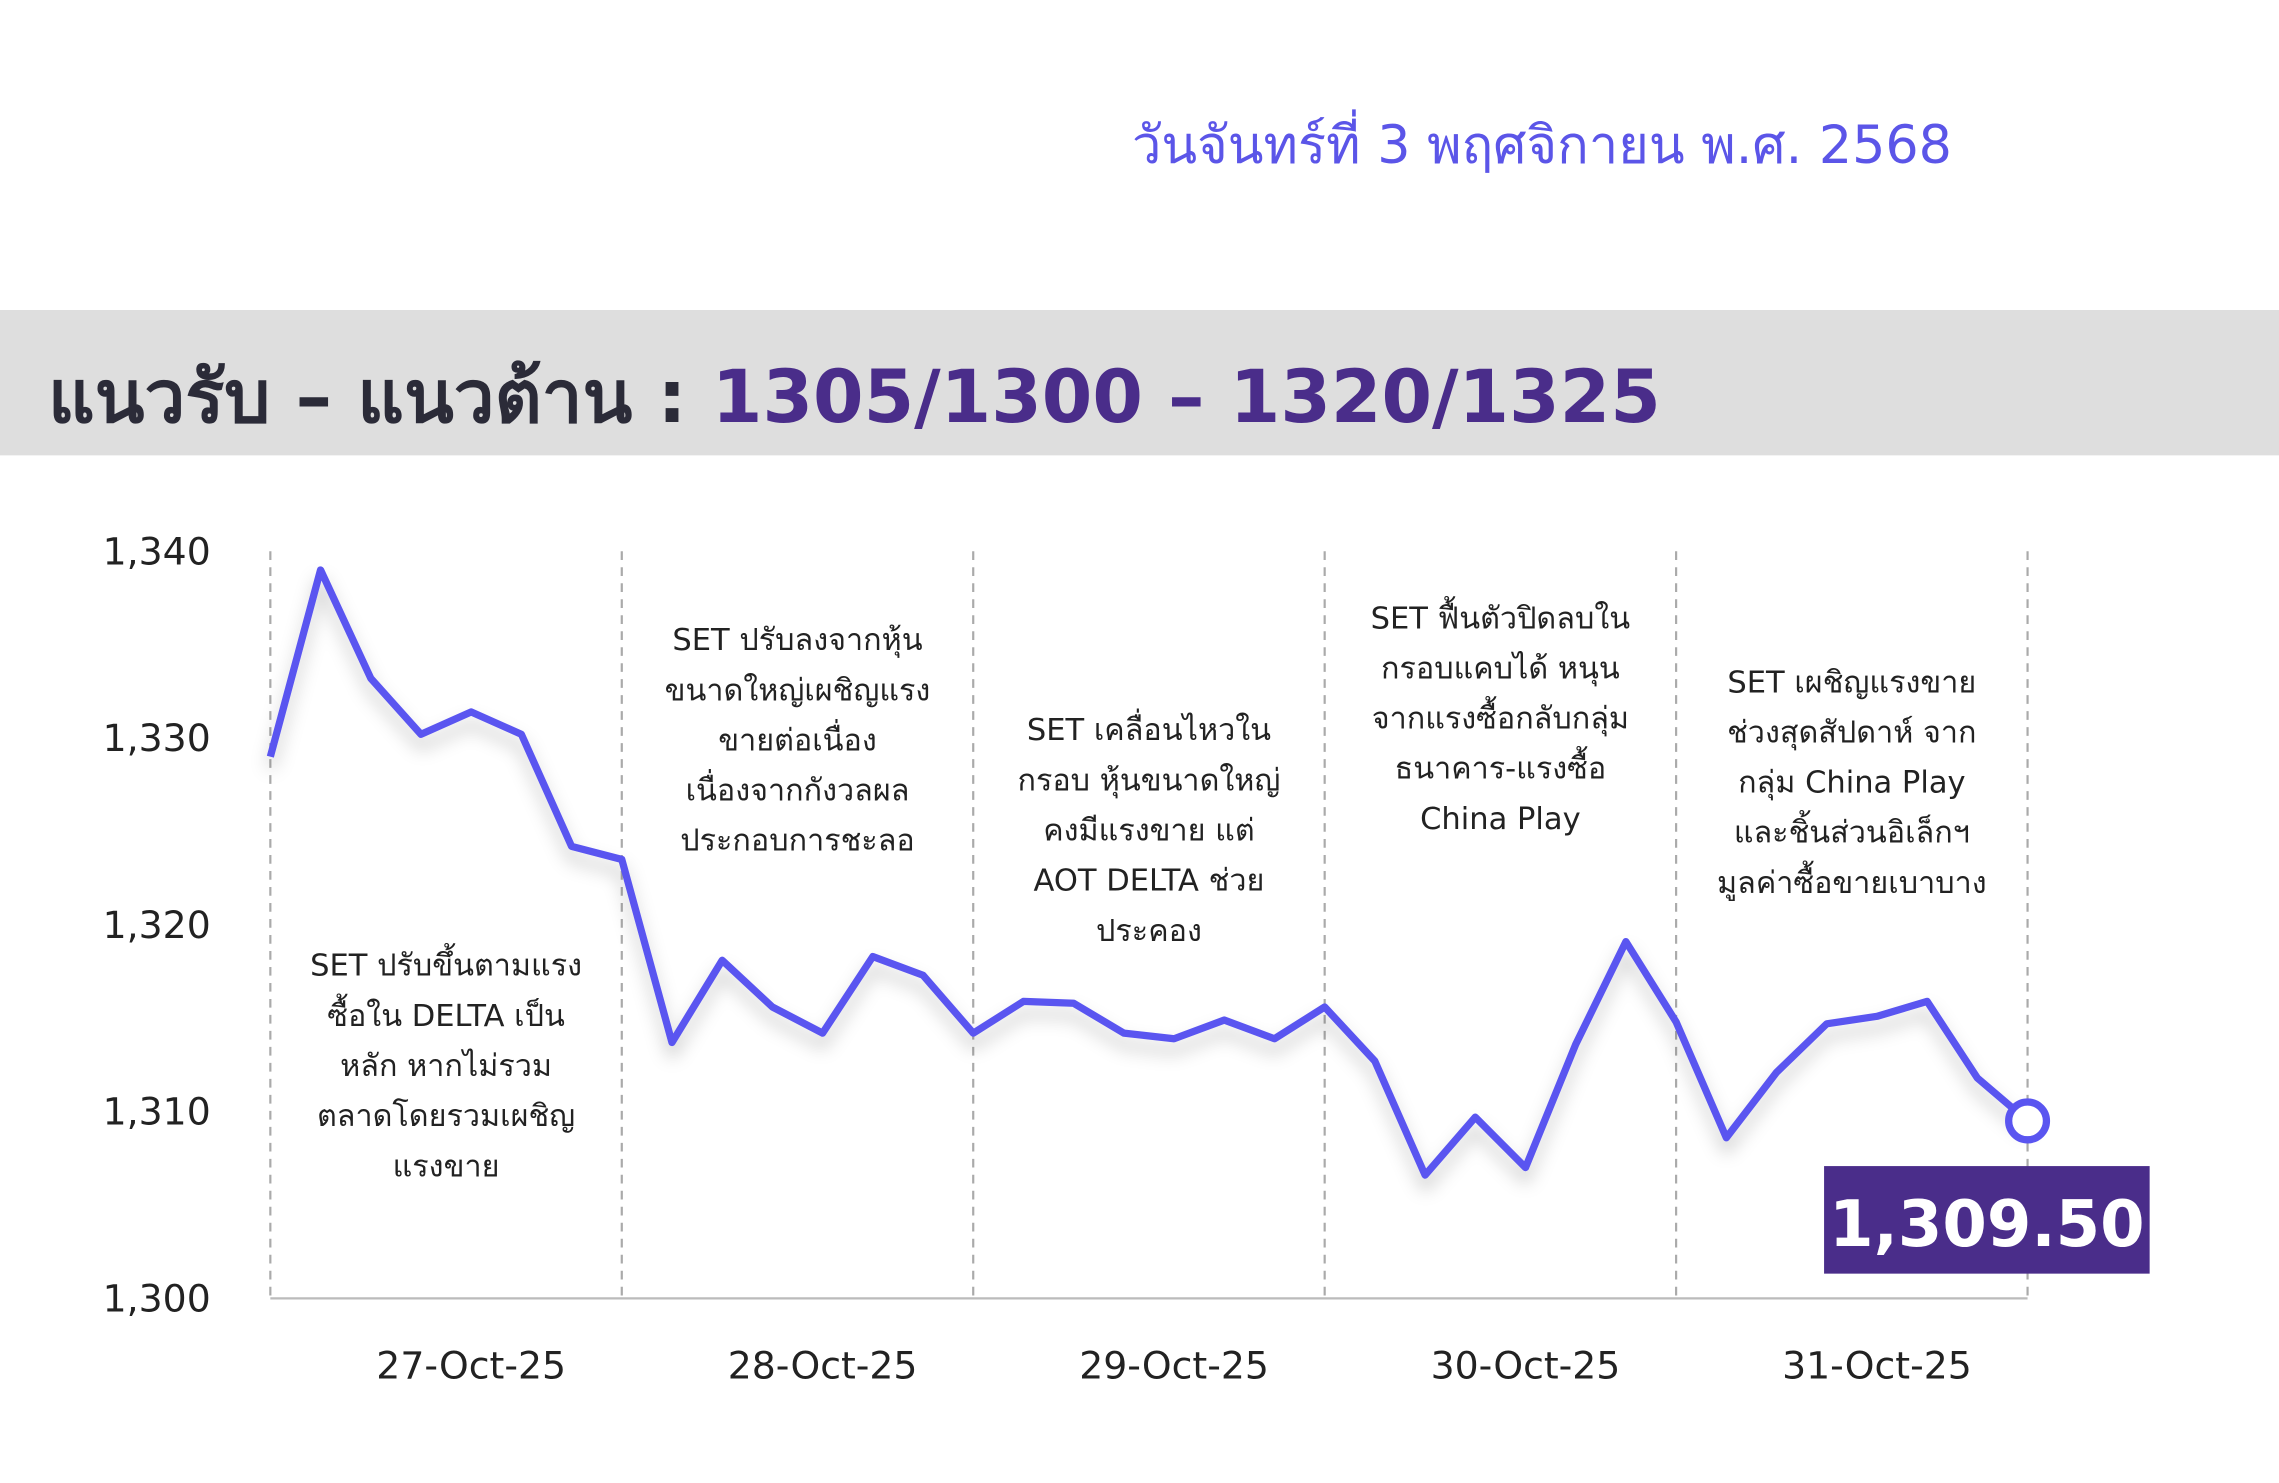 This screenshot has width=2279, height=1483. What do you see at coordinates (1500, 819) in the screenshot?
I see `annotation: China Play` at bounding box center [1500, 819].